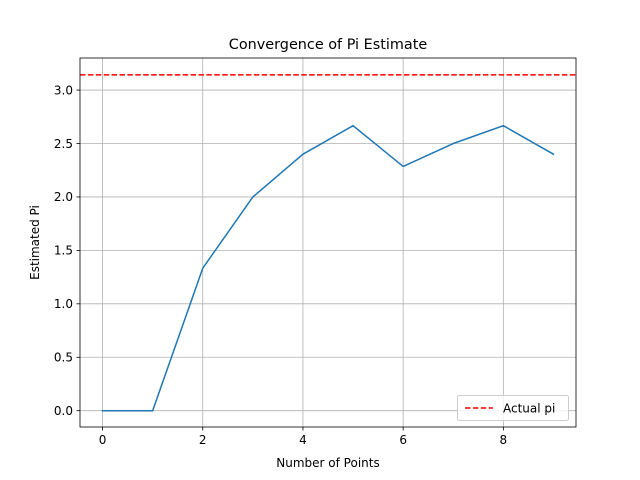  I want to click on legend-box, so click(513, 408).